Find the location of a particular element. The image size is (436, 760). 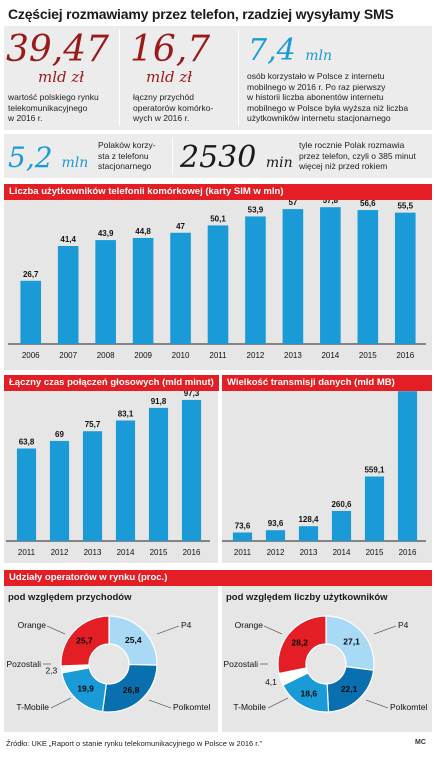

data-label-2009: 44,8 is located at coordinates (143, 231).